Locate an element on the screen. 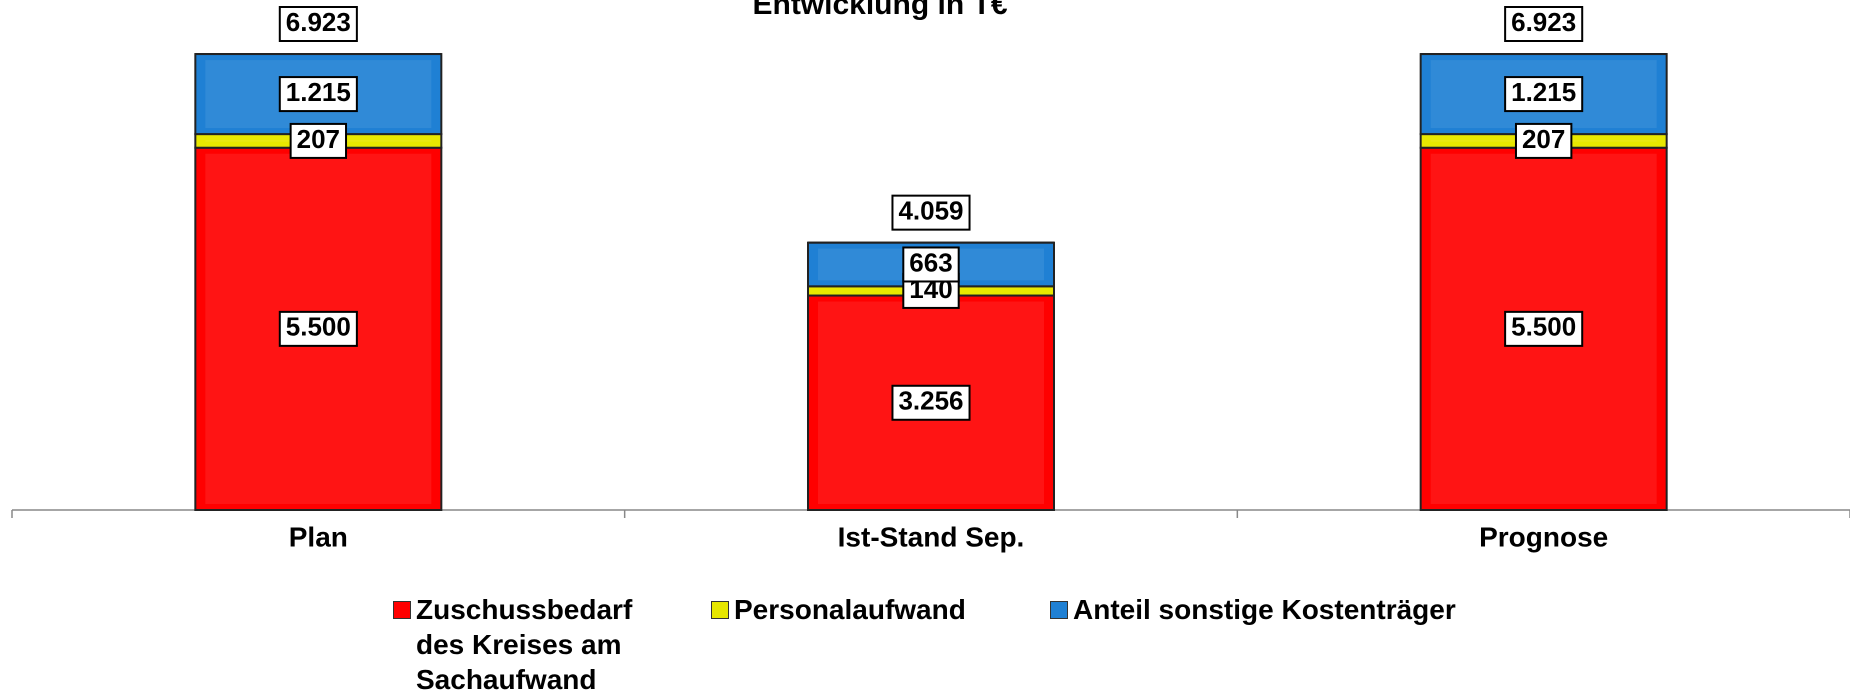 The height and width of the screenshot is (695, 1850). legend-item: Personalaufwand is located at coordinates (876, 609).